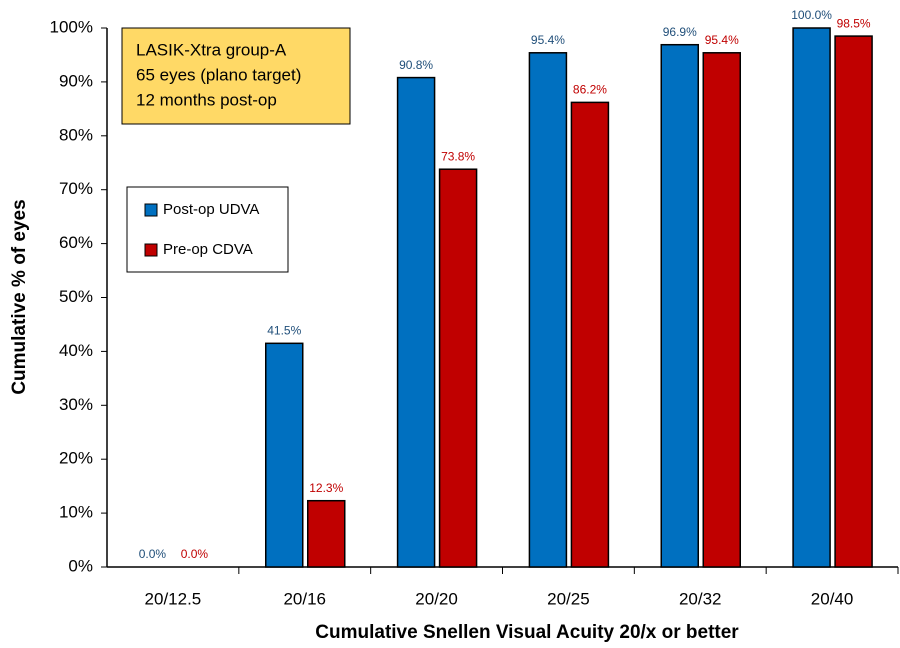 Image resolution: width=900 pixels, height=648 pixels. I want to click on y-tick-label: 100%, so click(71, 26).